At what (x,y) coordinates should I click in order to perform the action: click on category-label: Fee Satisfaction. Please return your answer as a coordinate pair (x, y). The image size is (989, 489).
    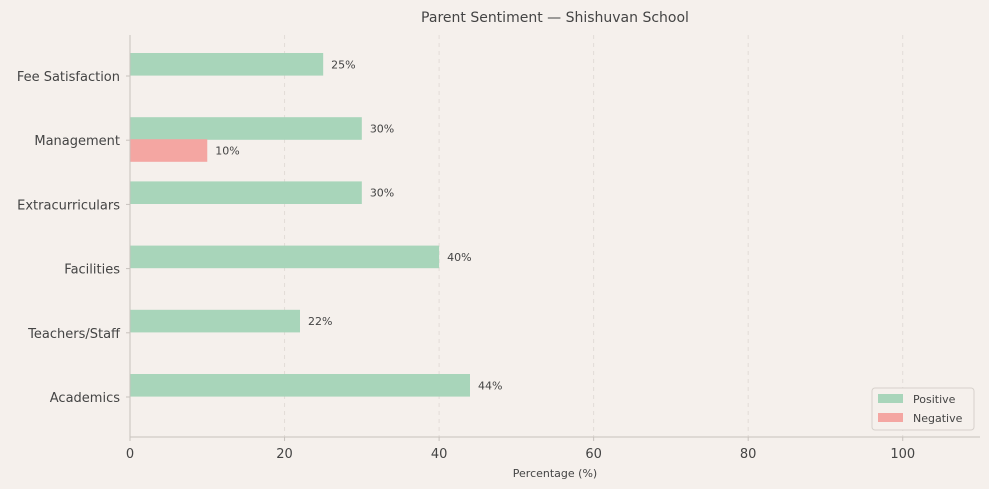
    Looking at the image, I should click on (68, 77).